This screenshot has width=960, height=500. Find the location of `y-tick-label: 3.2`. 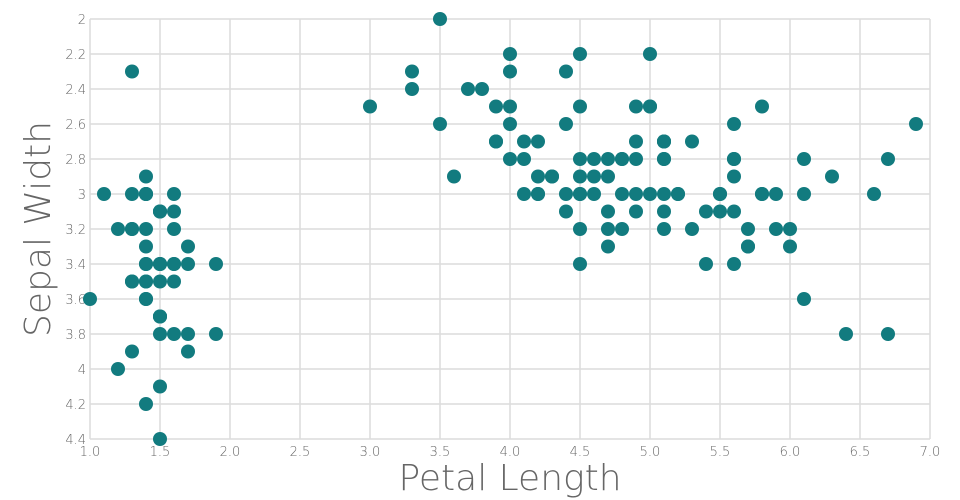

y-tick-label: 3.2 is located at coordinates (75, 230).